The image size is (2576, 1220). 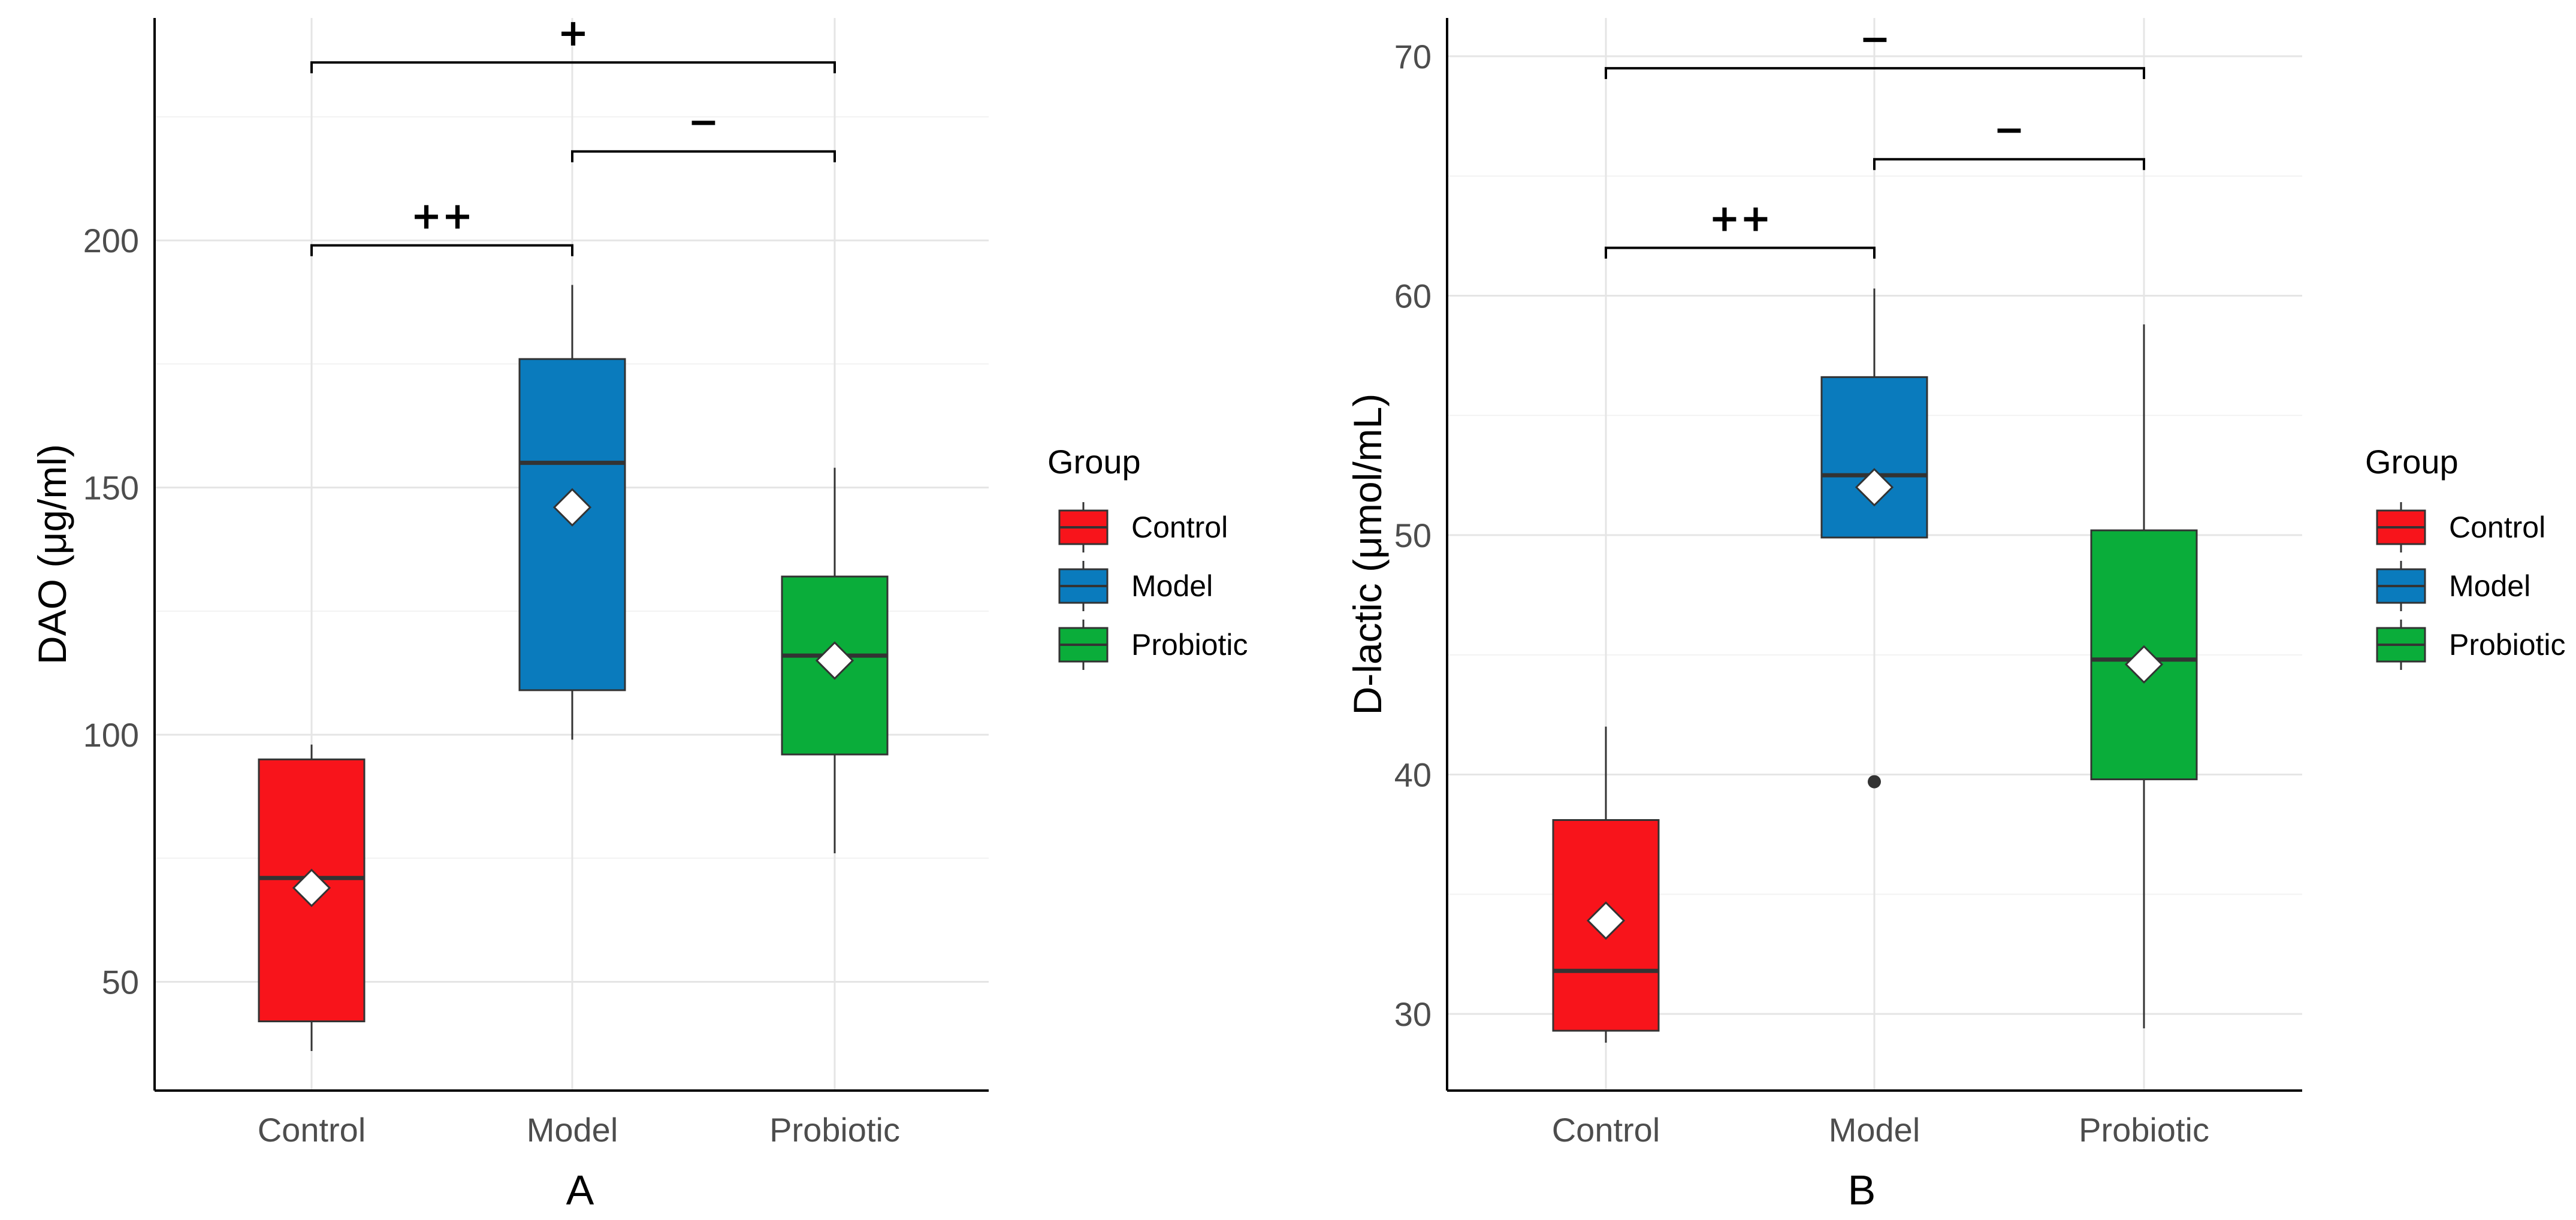 I want to click on y-axis-title: D-lactic (μmol/mL), so click(x=1368, y=554).